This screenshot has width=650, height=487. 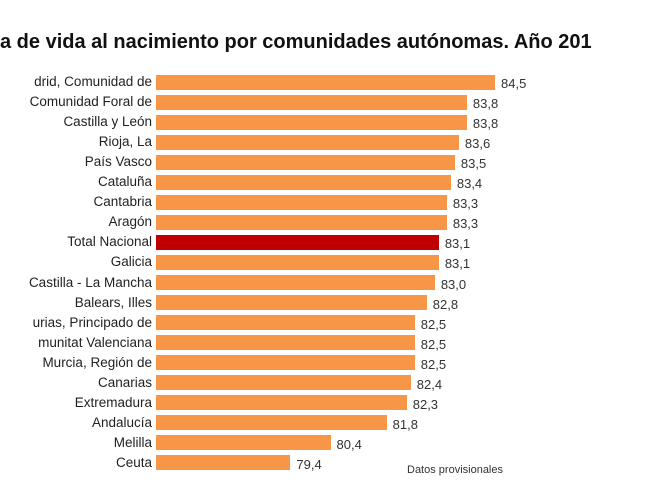 What do you see at coordinates (425, 404) in the screenshot?
I see `value-label: 82,3` at bounding box center [425, 404].